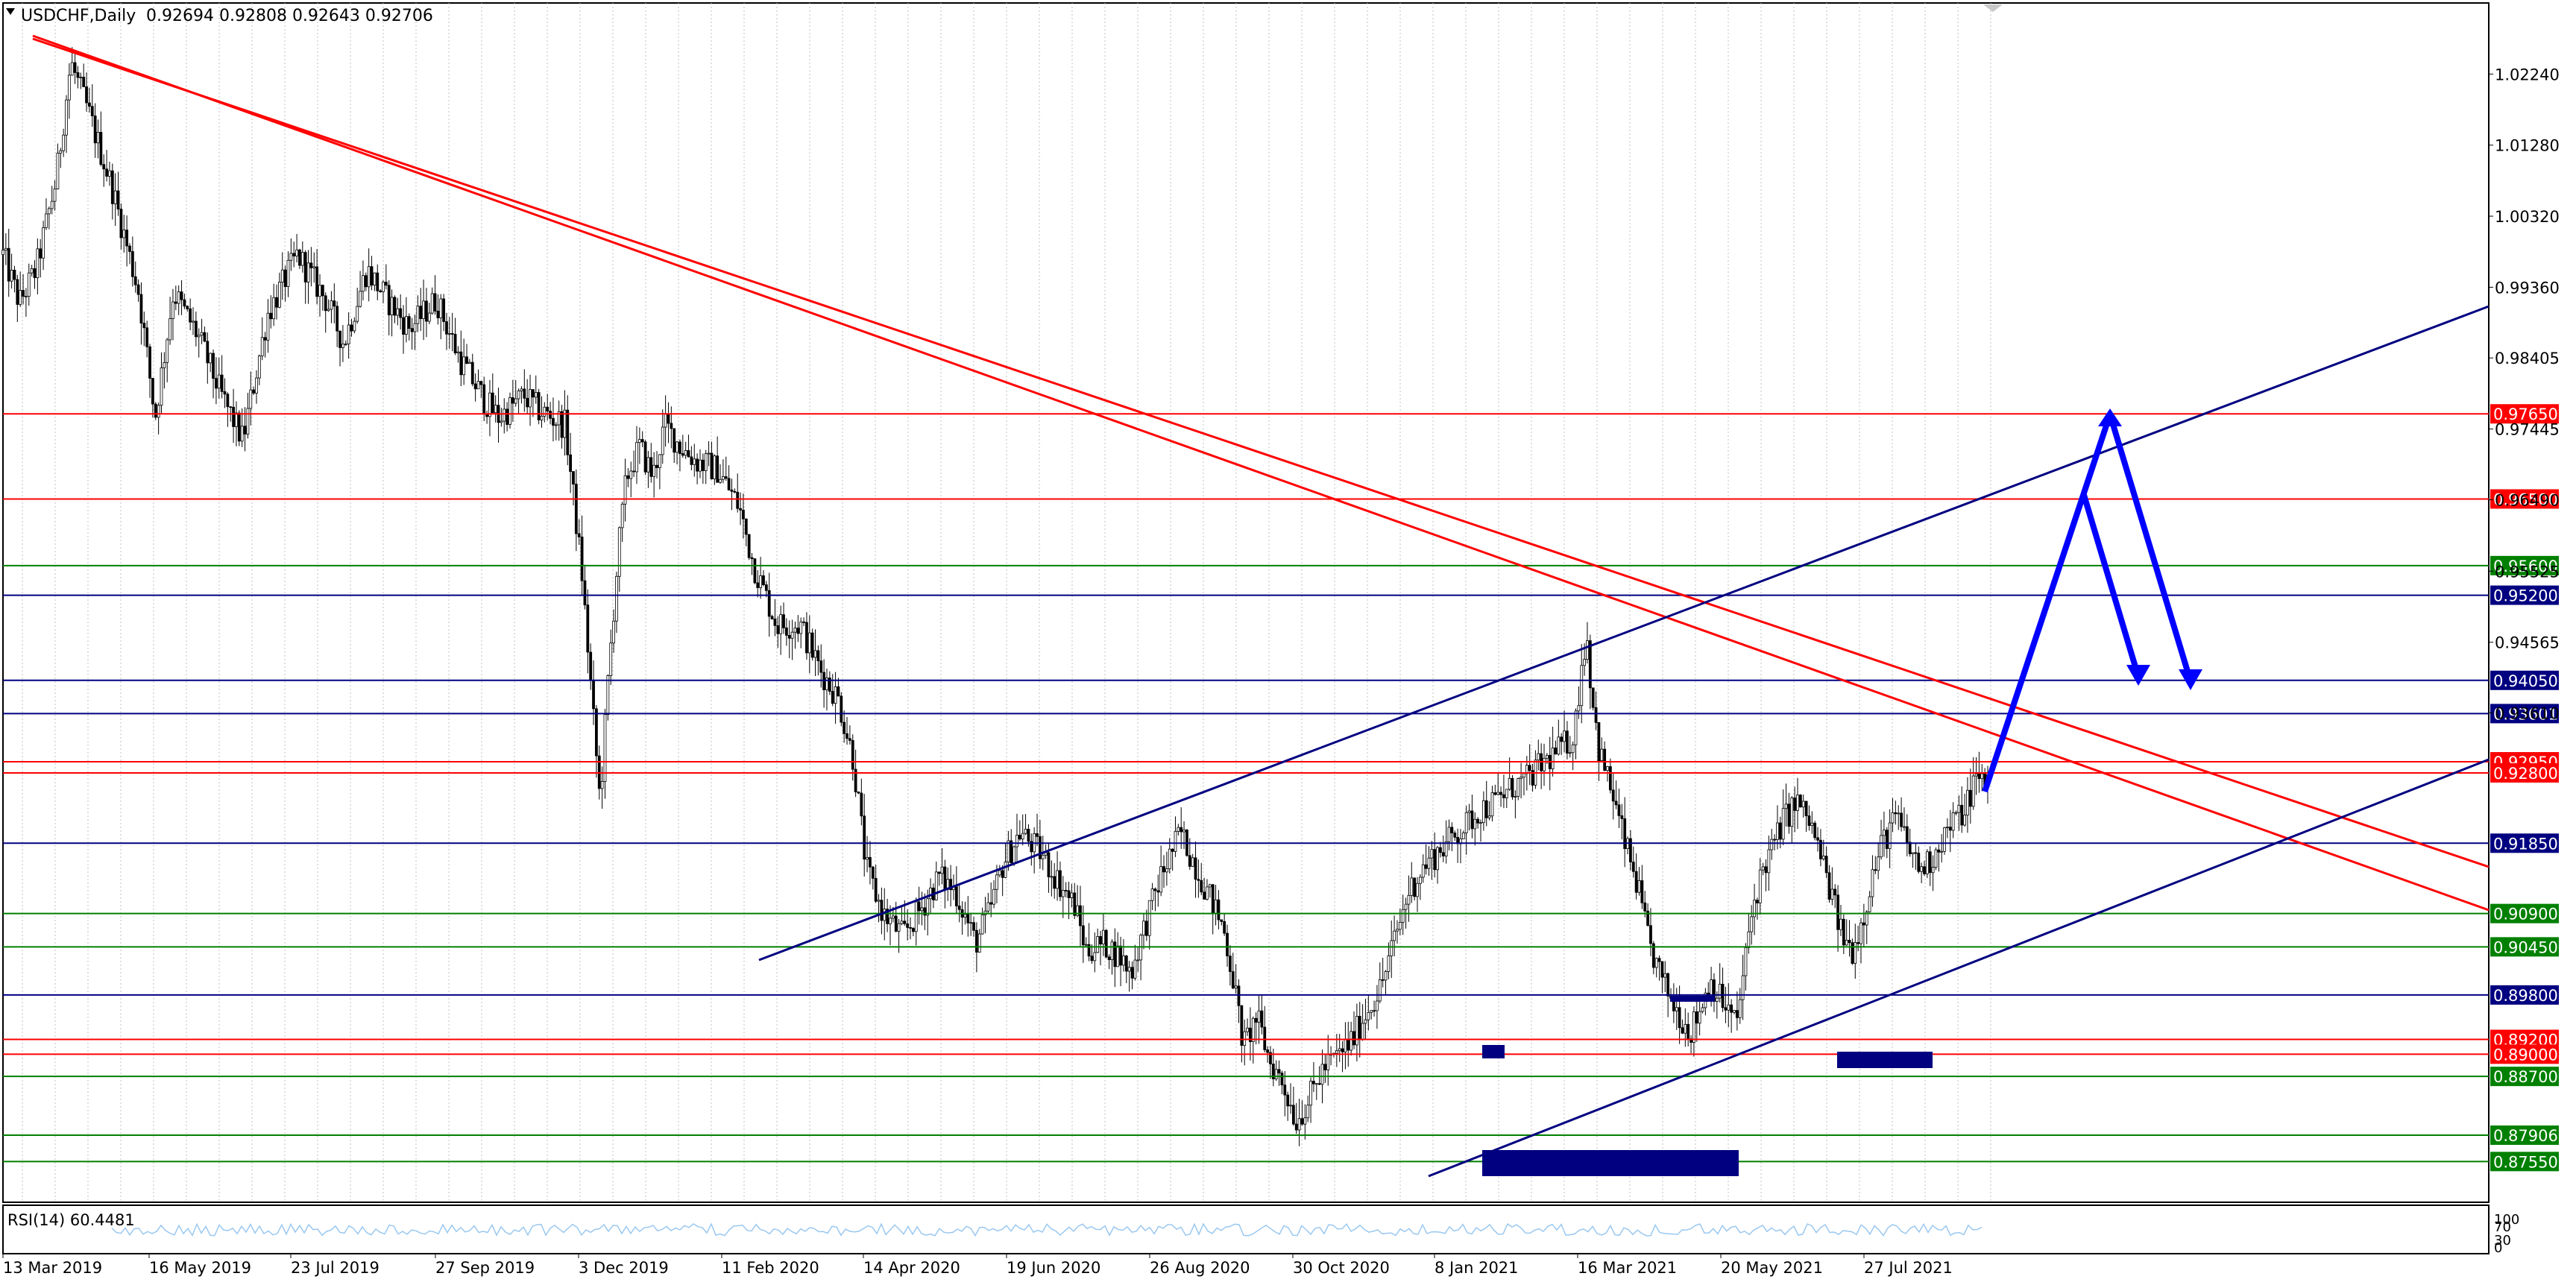  I want to click on triangle-down-icon, so click(10, 11).